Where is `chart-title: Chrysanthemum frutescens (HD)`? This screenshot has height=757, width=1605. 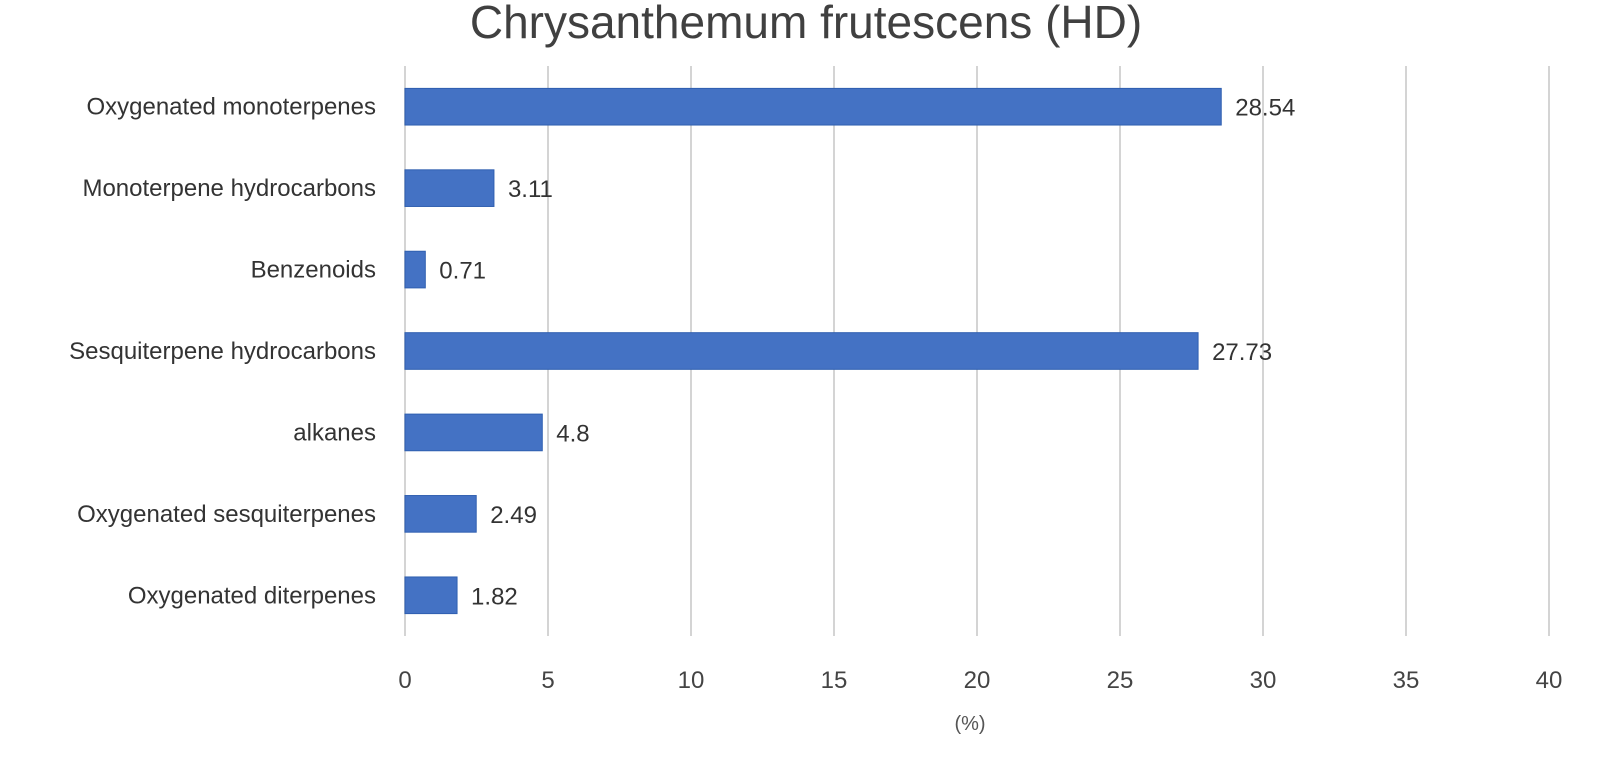 chart-title: Chrysanthemum frutescens (HD) is located at coordinates (806, 24).